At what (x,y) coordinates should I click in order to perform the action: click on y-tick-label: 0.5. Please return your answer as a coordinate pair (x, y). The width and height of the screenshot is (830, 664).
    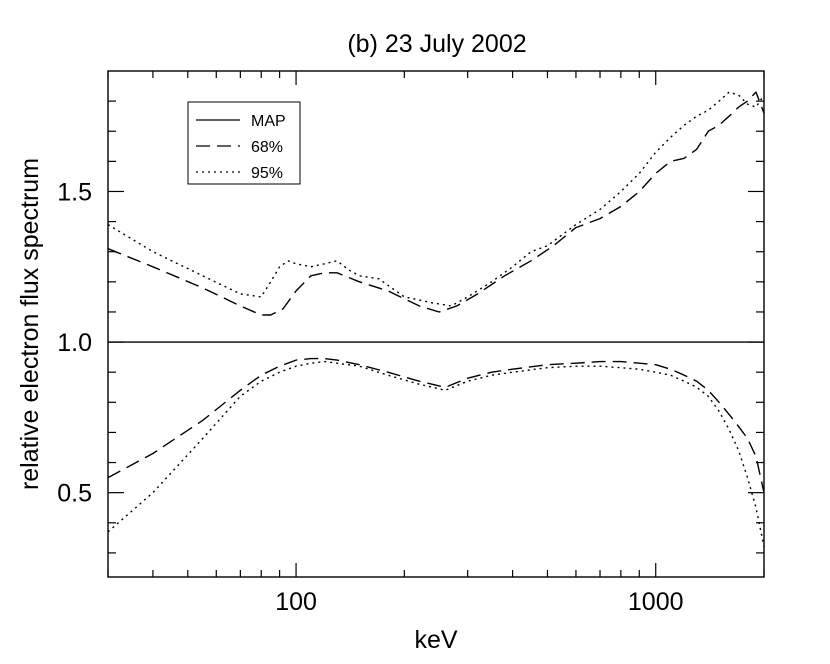
    Looking at the image, I should click on (74, 494).